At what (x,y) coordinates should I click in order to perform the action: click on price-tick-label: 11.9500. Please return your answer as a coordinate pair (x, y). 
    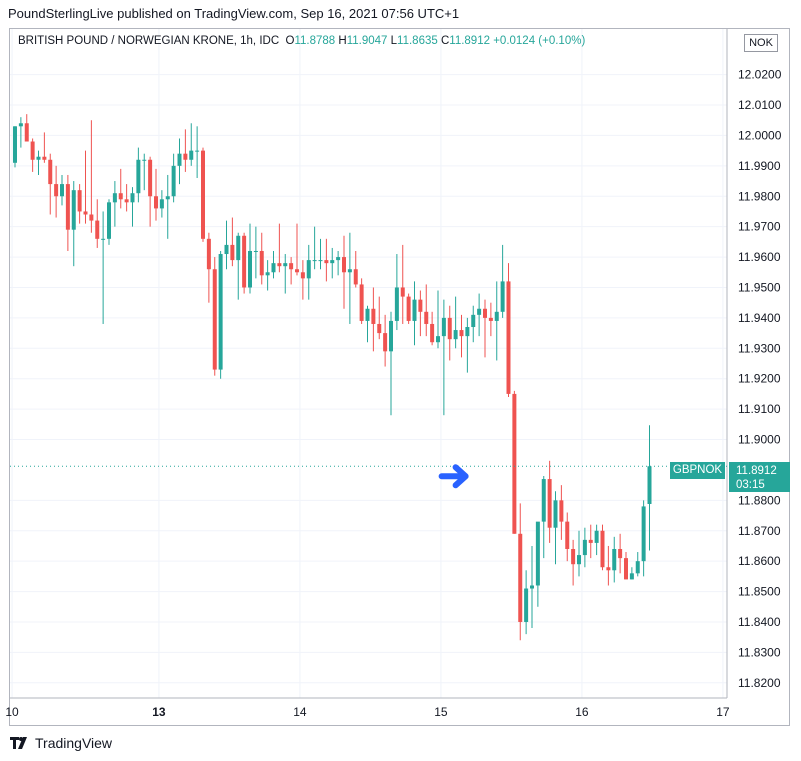
    Looking at the image, I should click on (759, 287).